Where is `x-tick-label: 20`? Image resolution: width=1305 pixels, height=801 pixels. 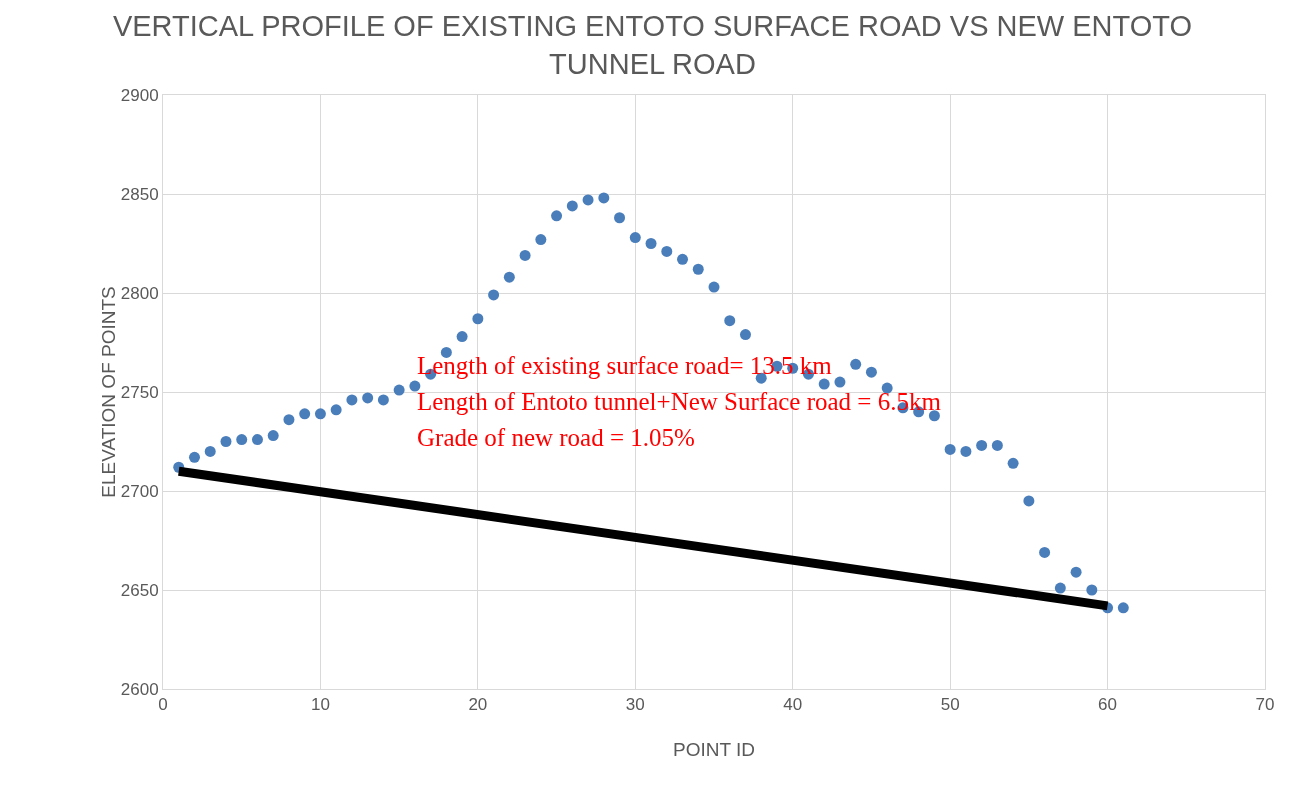 x-tick-label: 20 is located at coordinates (478, 705).